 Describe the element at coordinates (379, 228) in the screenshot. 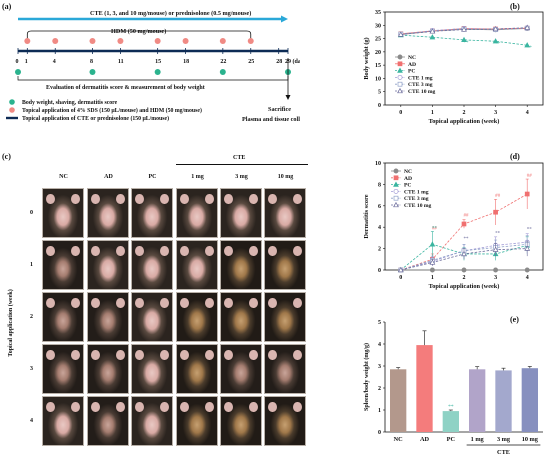

I see `y-tick-label: 4` at that location.